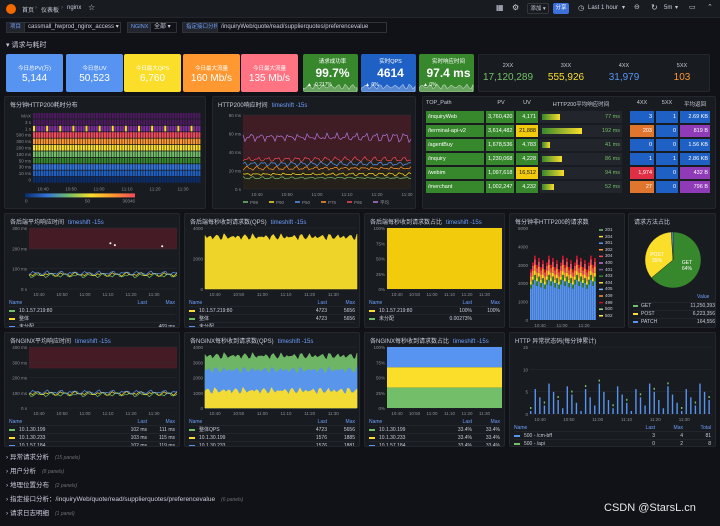 This screenshot has width=720, height=526. What do you see at coordinates (642, 103) in the screenshot?
I see `table-header: 4XX` at bounding box center [642, 103].